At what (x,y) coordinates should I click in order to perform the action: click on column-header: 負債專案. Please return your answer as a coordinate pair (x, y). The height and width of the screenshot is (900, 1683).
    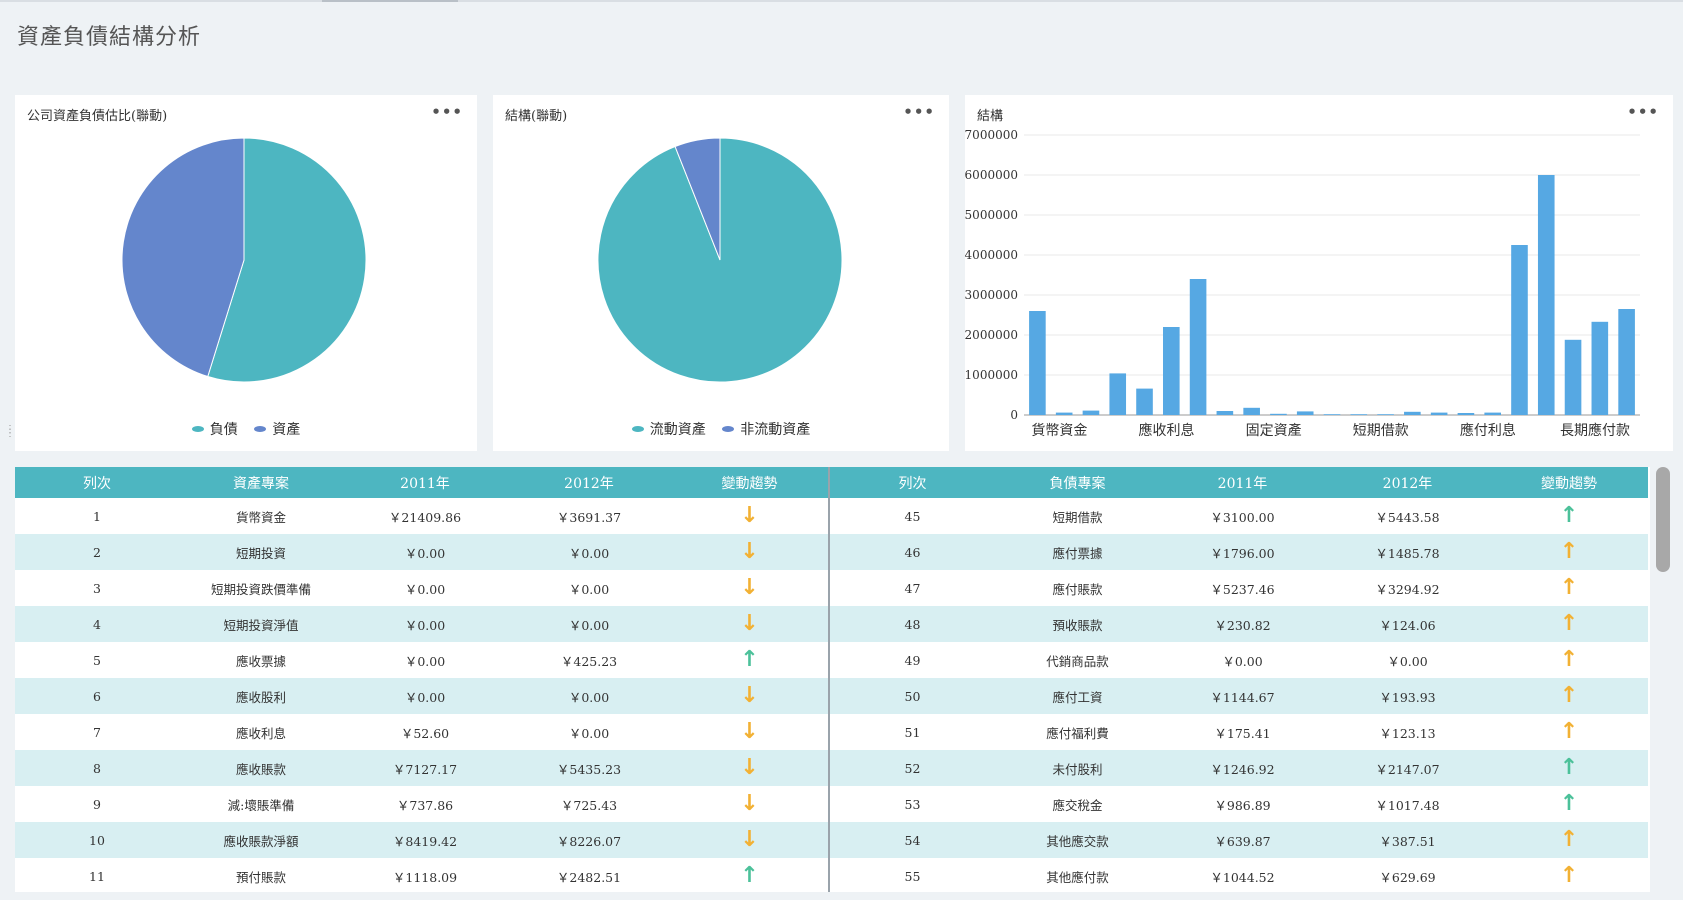
    Looking at the image, I should click on (1077, 482).